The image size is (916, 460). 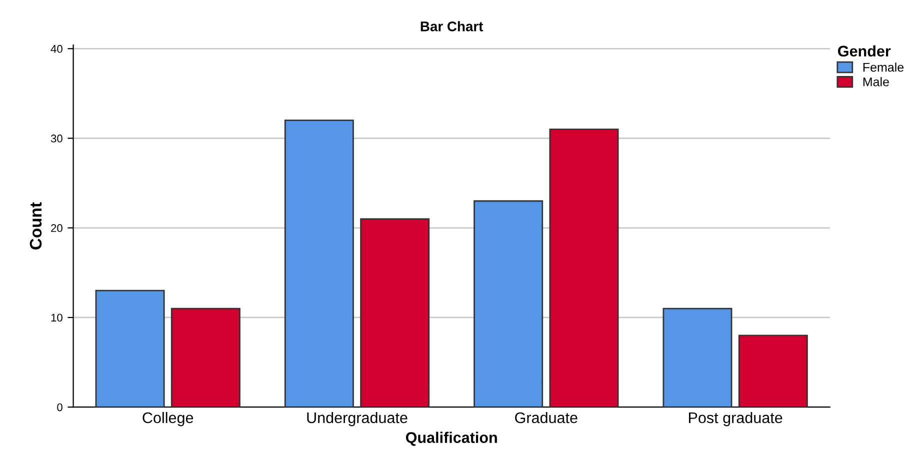 I want to click on x-tick-label: Undergraduate, so click(x=357, y=419).